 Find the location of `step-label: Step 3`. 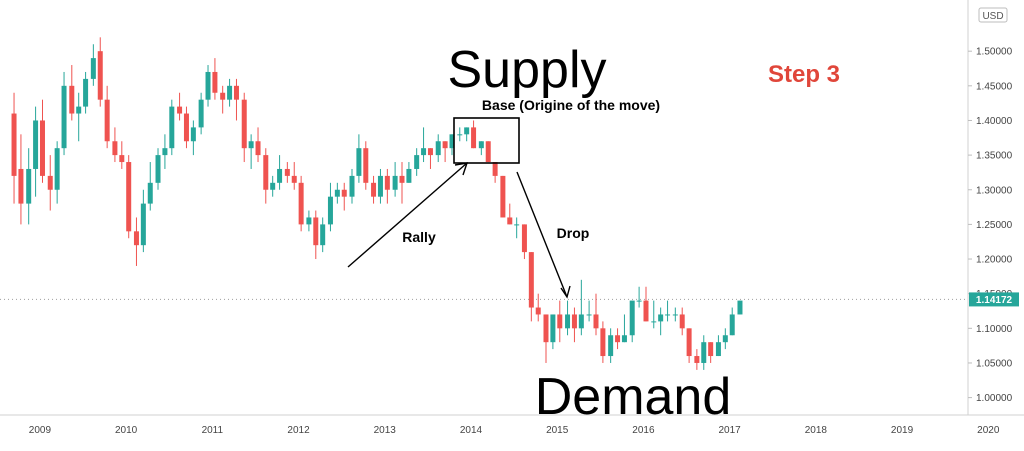

step-label: Step 3 is located at coordinates (804, 74).